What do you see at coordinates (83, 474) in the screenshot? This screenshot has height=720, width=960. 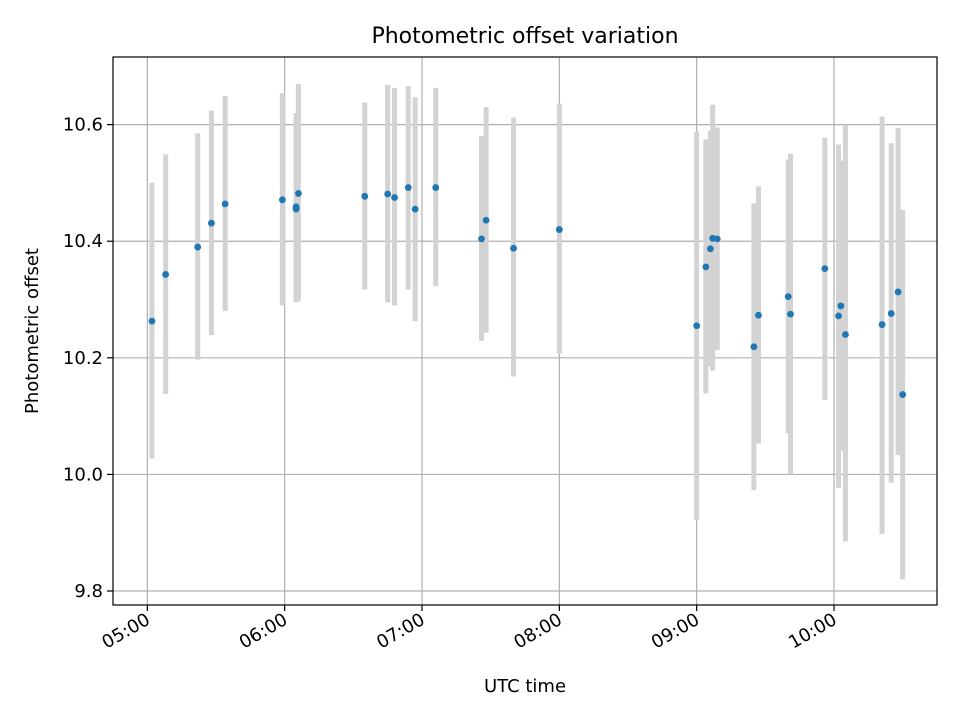 I see `y-tick-label: 10.0` at bounding box center [83, 474].